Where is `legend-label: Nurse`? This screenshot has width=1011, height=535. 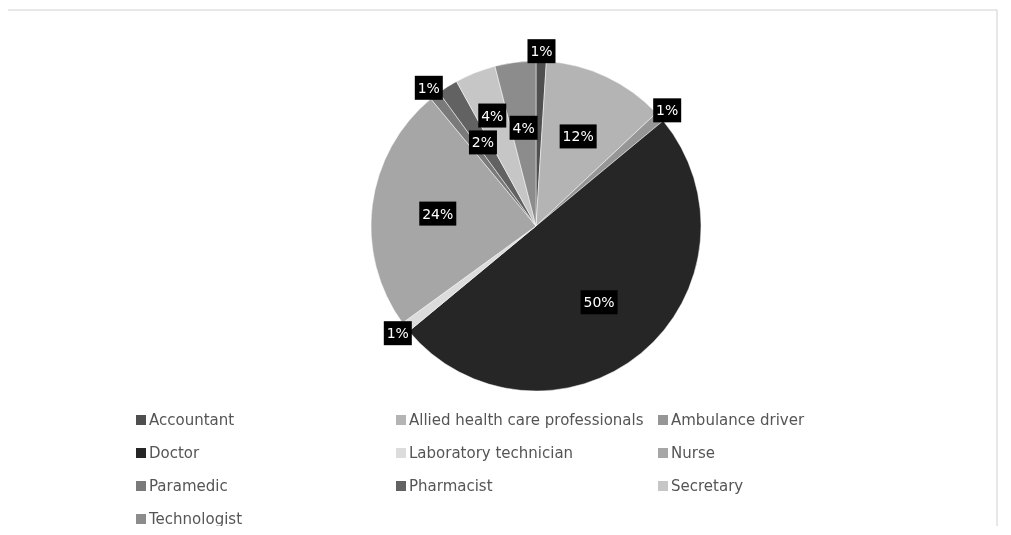
legend-label: Nurse is located at coordinates (693, 453).